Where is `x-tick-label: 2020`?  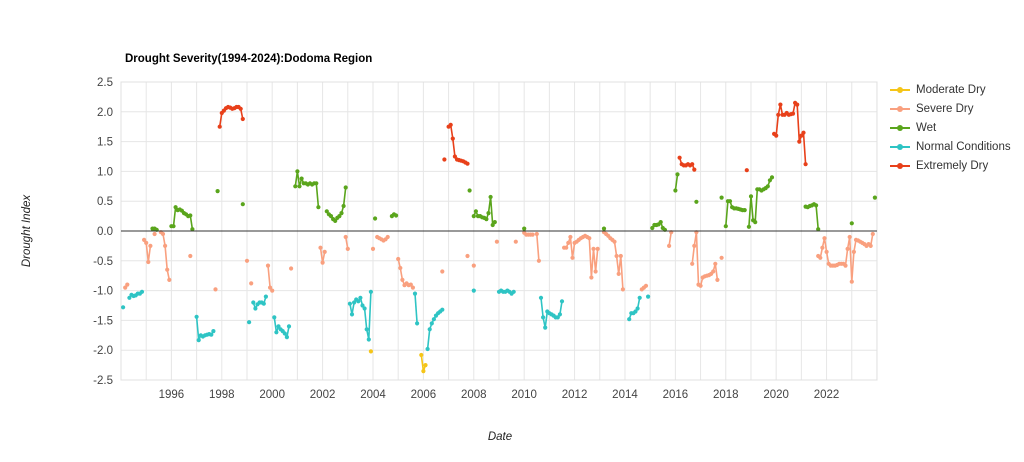
x-tick-label: 2020 is located at coordinates (776, 395).